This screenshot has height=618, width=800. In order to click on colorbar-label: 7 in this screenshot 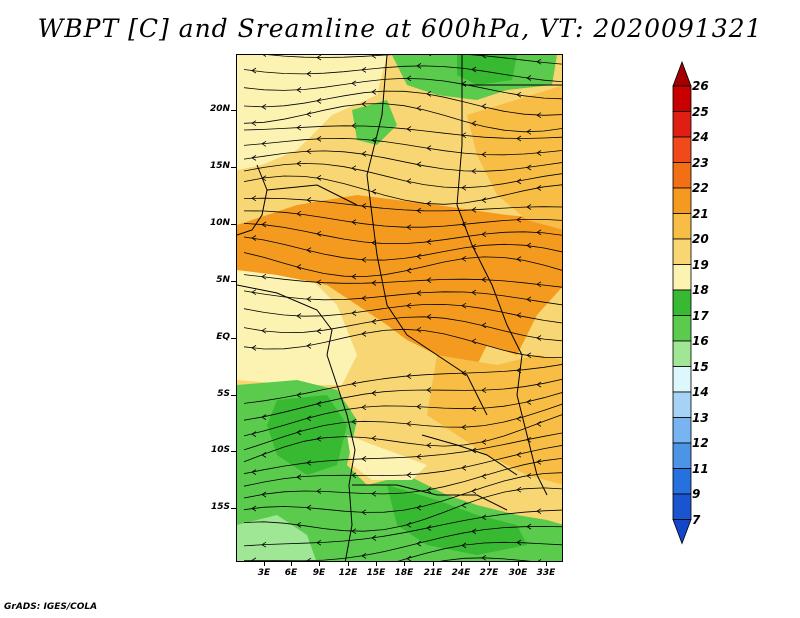, I will do `click(696, 519)`.